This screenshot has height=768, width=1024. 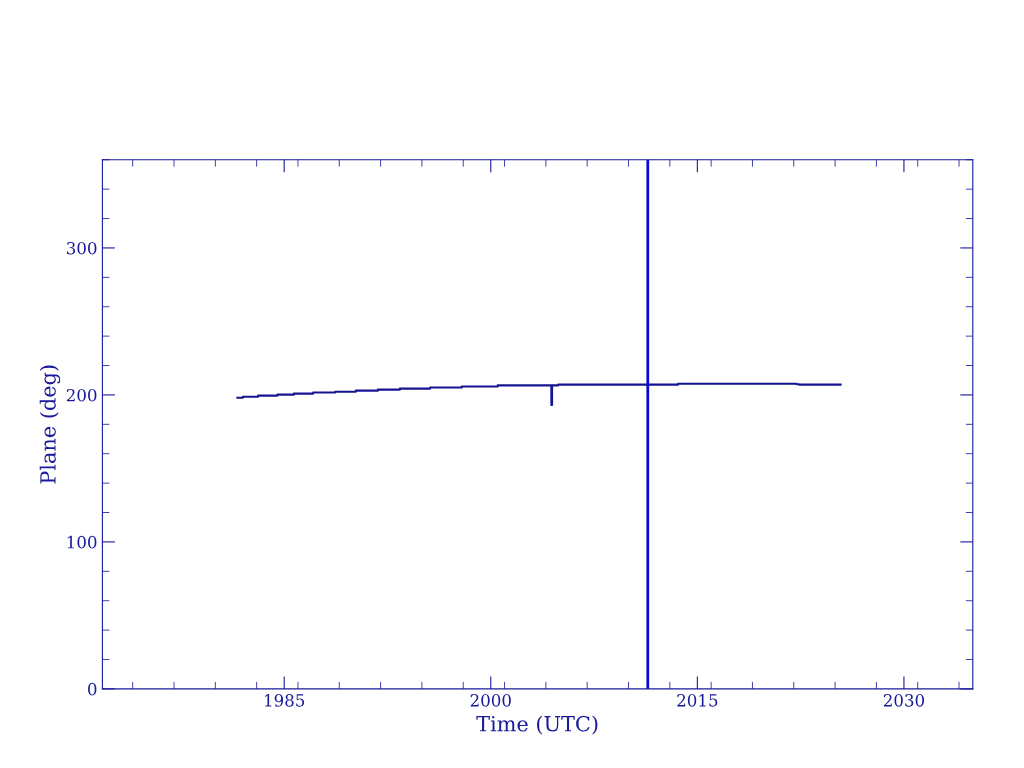 I want to click on y-tick-label: 0, so click(x=92, y=689).